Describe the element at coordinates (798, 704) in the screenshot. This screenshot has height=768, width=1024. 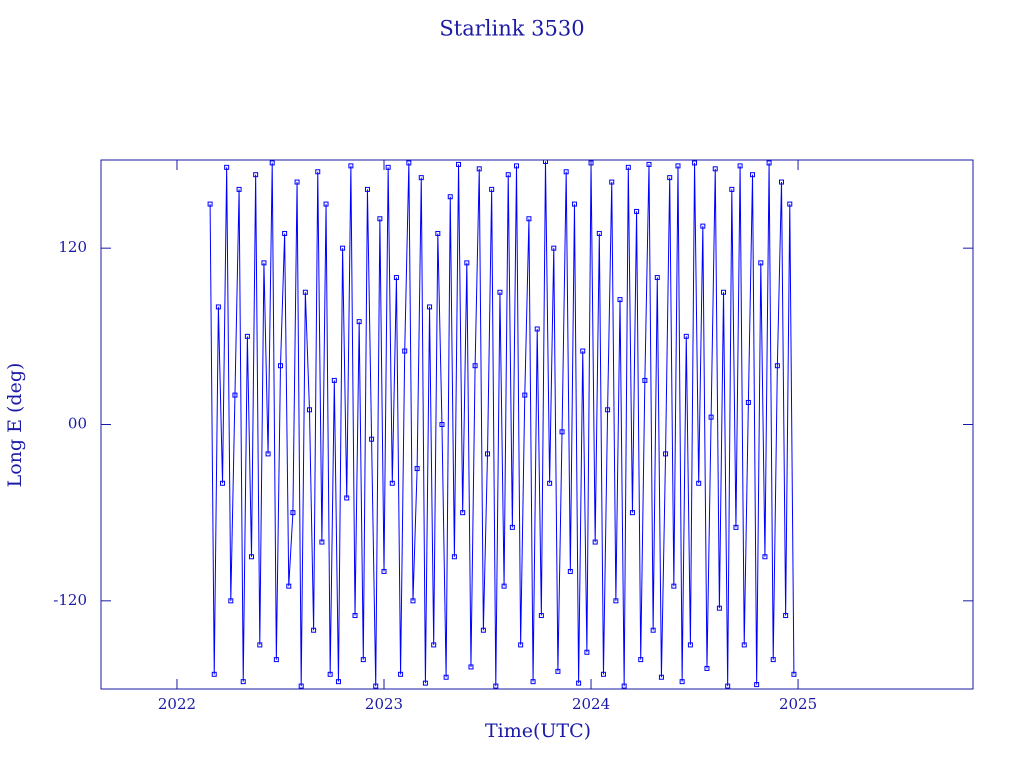
I see `x-tick-label: 2025` at that location.